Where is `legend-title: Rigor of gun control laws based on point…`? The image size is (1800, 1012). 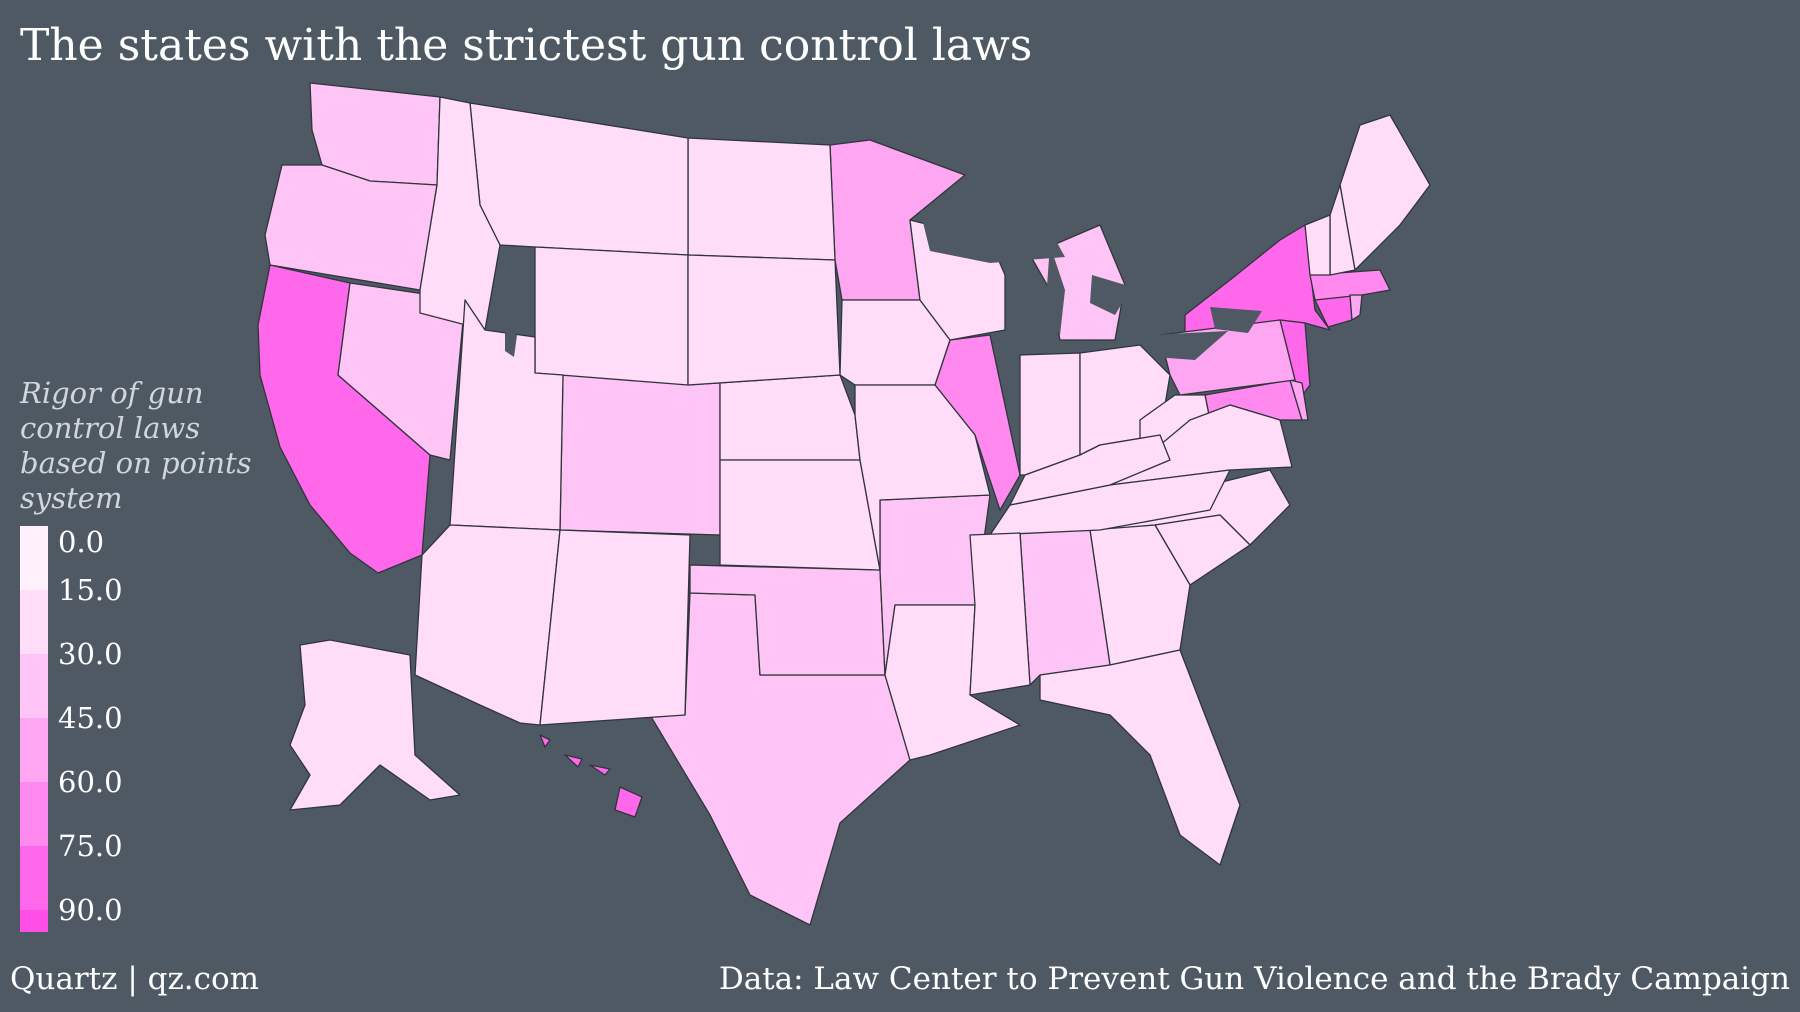
legend-title: Rigor of gun control laws based on point… is located at coordinates (136, 445).